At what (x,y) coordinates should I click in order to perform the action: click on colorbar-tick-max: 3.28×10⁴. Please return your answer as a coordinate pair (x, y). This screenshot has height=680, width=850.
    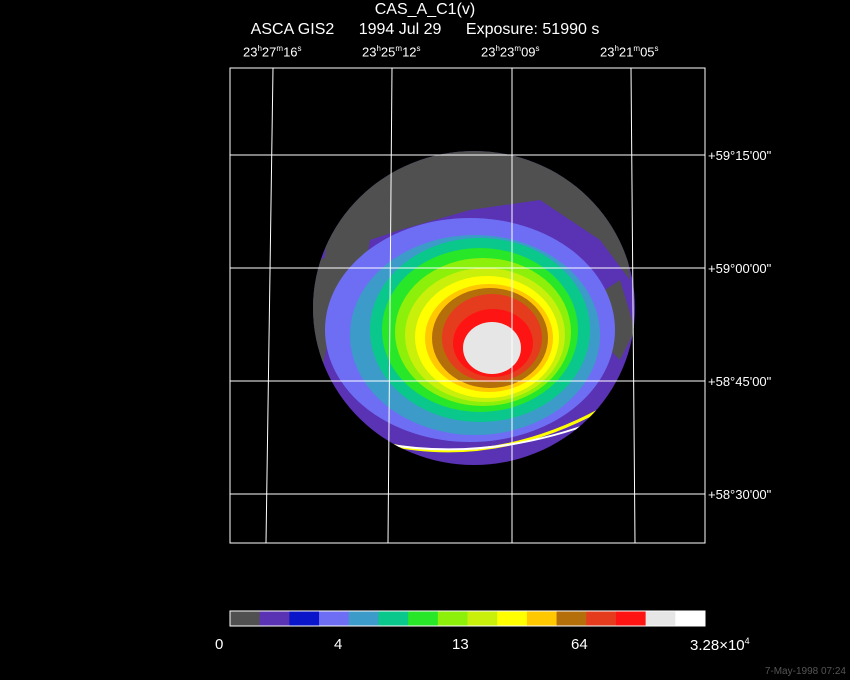
    Looking at the image, I should click on (720, 645).